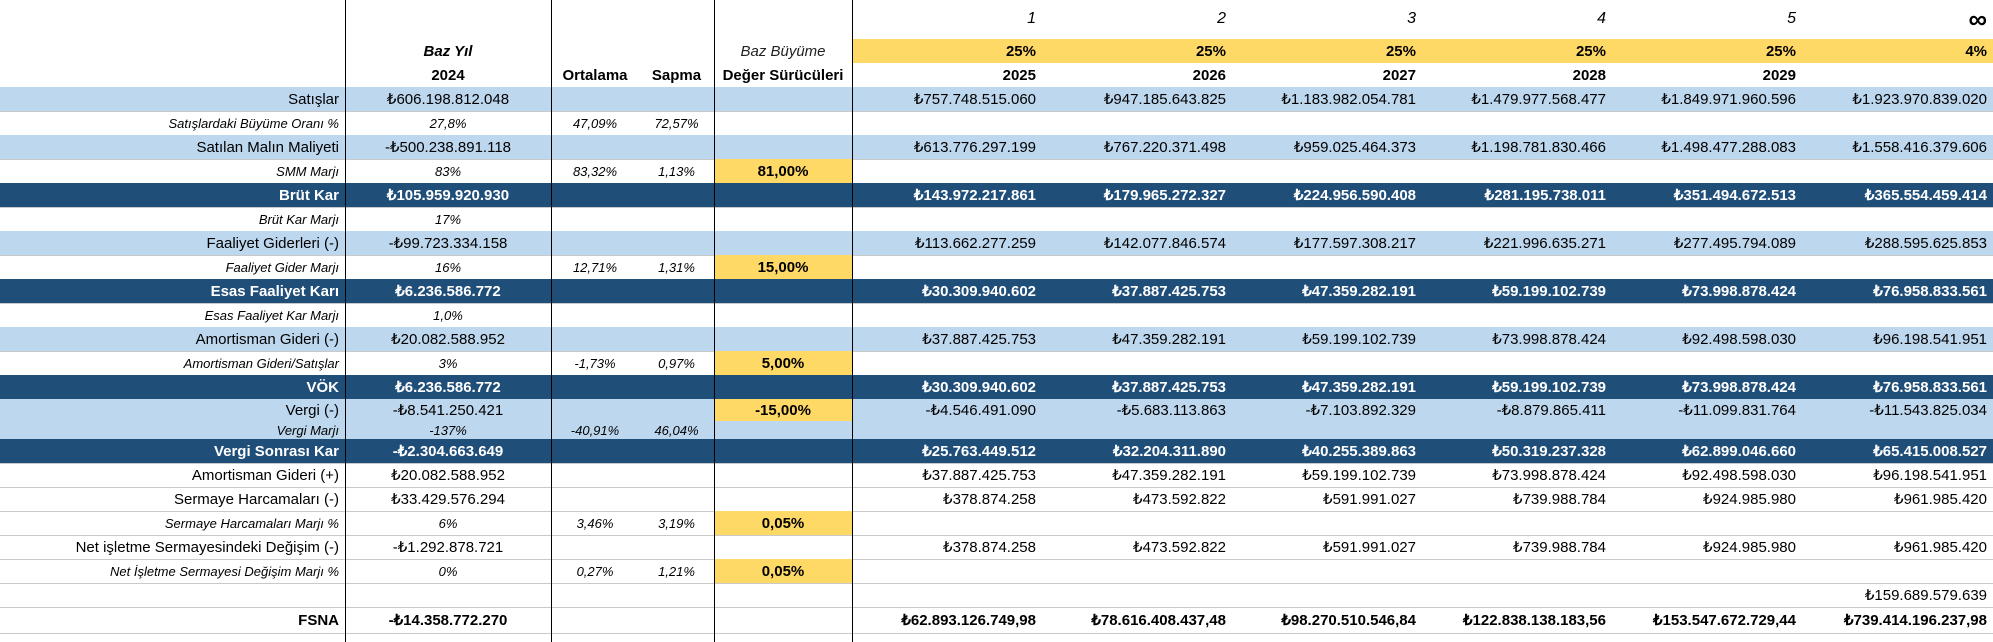 Image resolution: width=1993 pixels, height=642 pixels. I want to click on projection-year: 2026, so click(1209, 75).